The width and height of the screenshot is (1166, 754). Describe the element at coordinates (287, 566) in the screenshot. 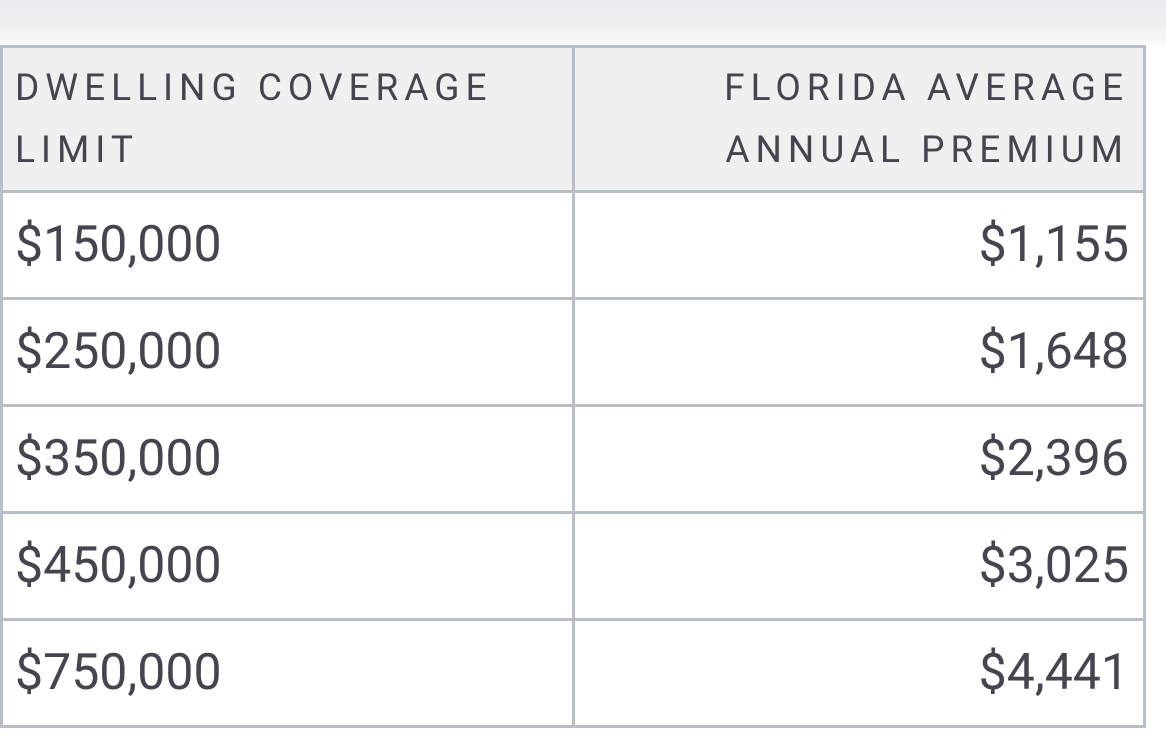

I see `coverage-cell: $450,000` at that location.